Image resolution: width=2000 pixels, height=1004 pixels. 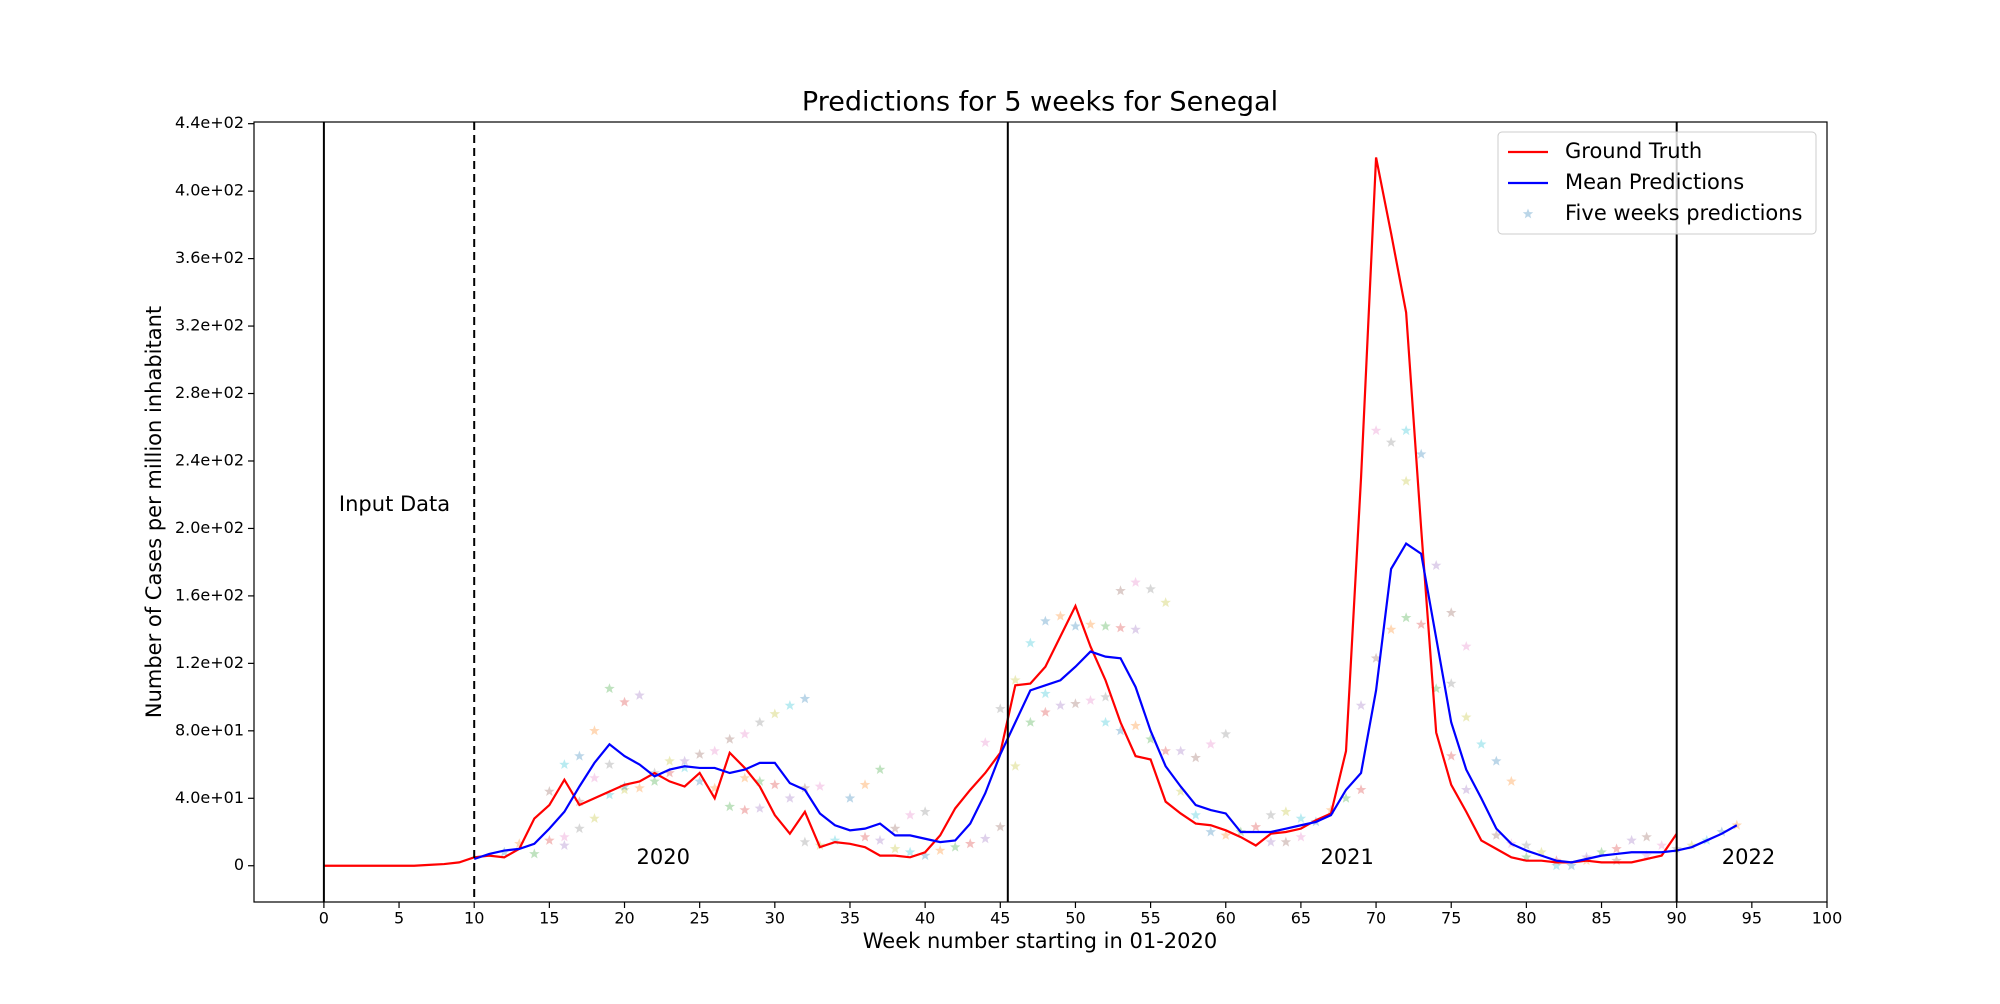 I want to click on y-tick-label: 8.0e+01, so click(x=209, y=729).